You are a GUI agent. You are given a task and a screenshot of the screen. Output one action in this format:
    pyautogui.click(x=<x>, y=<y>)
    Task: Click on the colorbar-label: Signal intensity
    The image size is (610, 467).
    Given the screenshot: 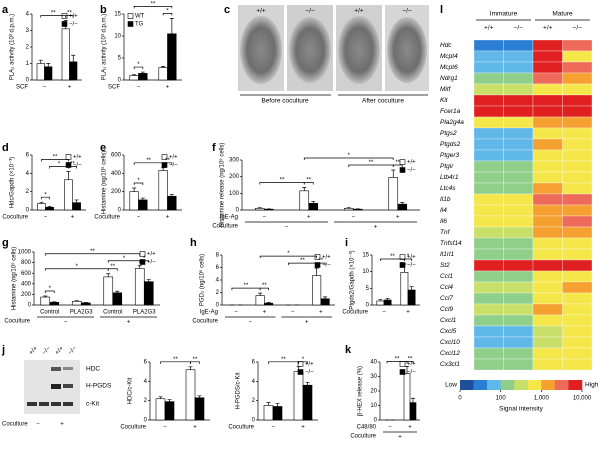 What is the action you would take?
    pyautogui.click(x=521, y=409)
    